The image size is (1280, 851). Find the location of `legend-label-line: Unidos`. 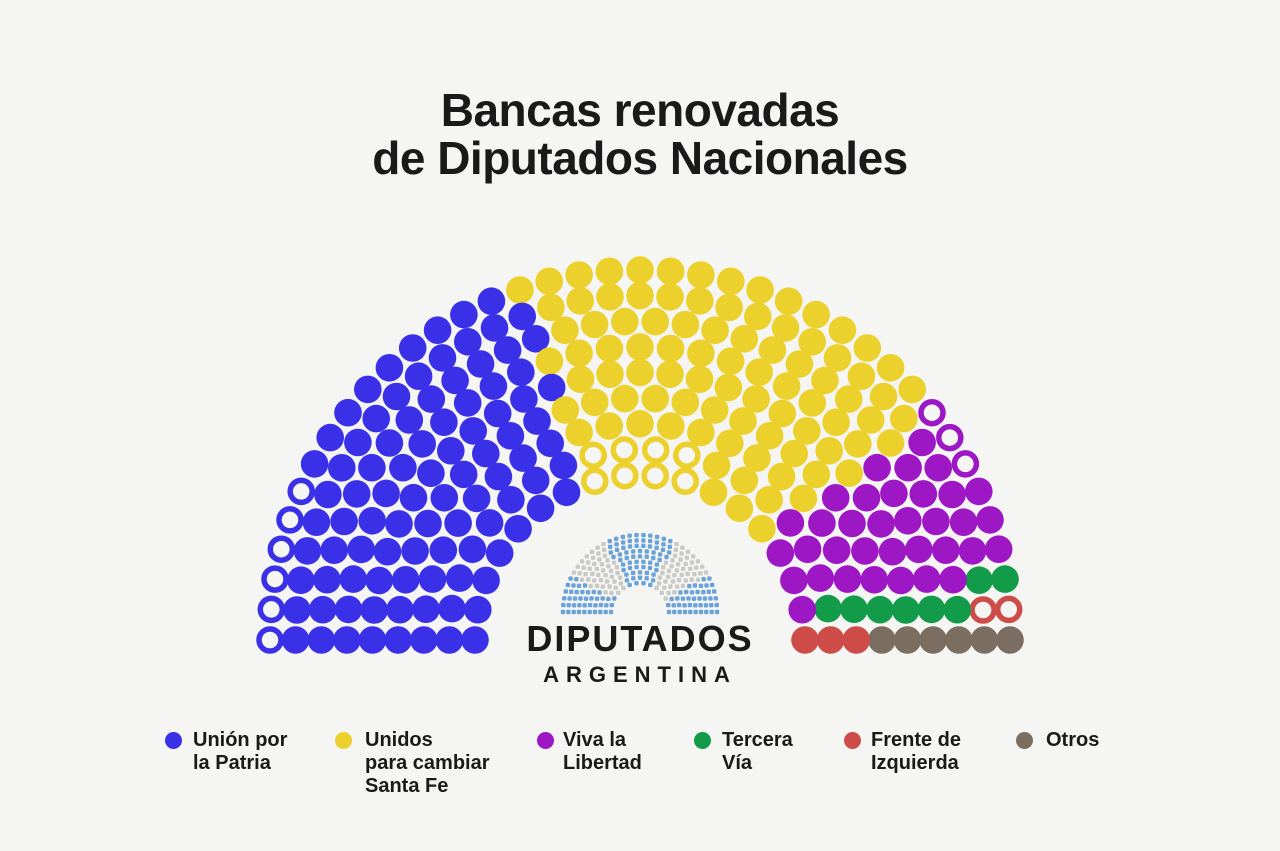

legend-label-line: Unidos is located at coordinates (399, 740).